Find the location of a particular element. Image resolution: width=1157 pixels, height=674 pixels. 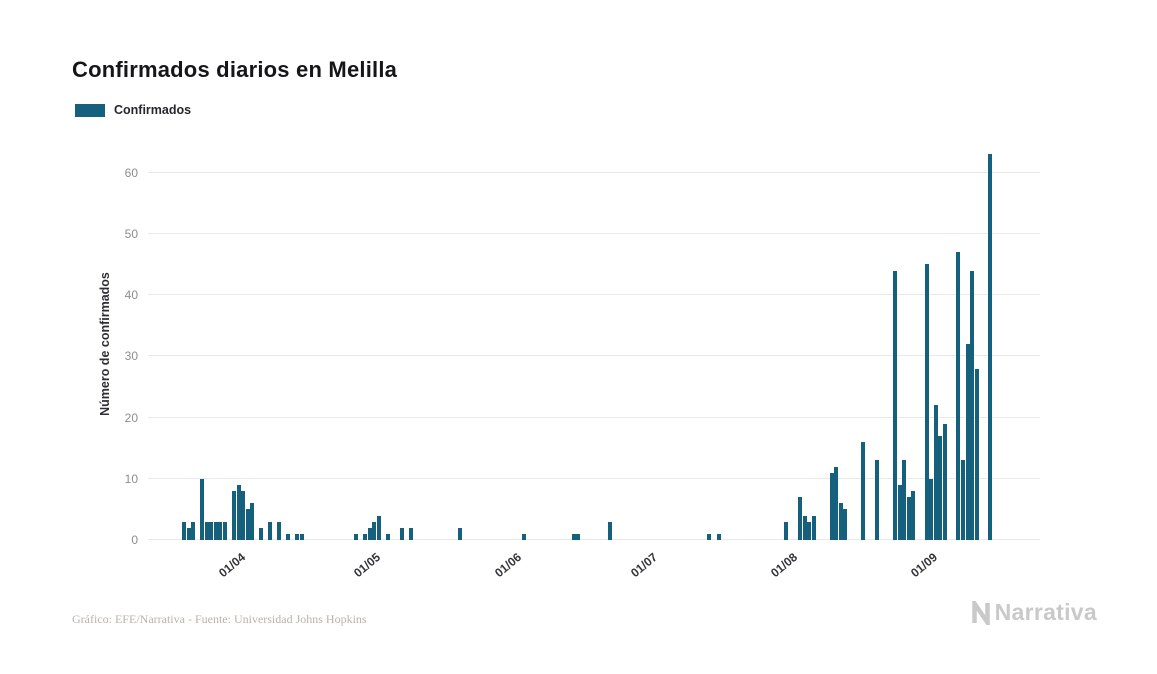

legend-swatch is located at coordinates (90, 110).